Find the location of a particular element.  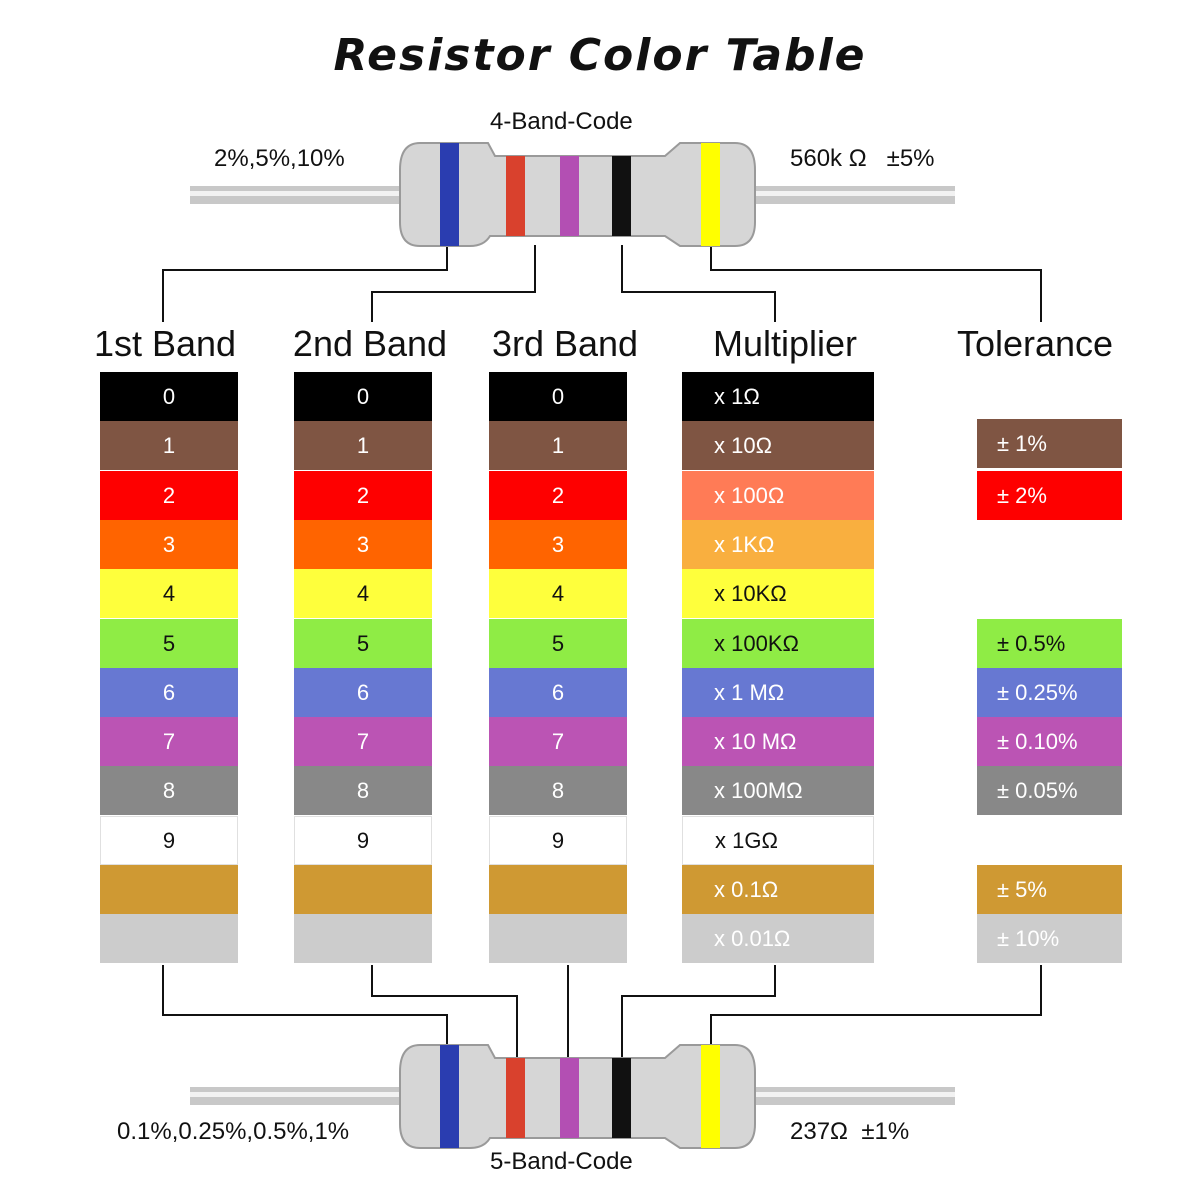

multiplier-red-cell: x 100Ω is located at coordinates (778, 495).